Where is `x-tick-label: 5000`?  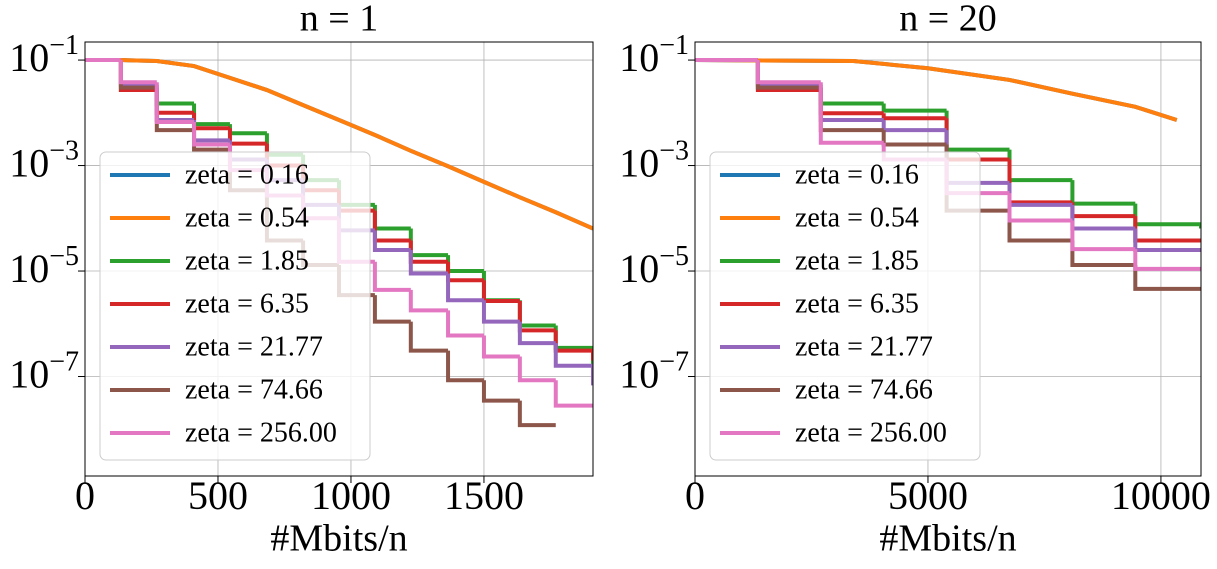
x-tick-label: 5000 is located at coordinates (928, 495).